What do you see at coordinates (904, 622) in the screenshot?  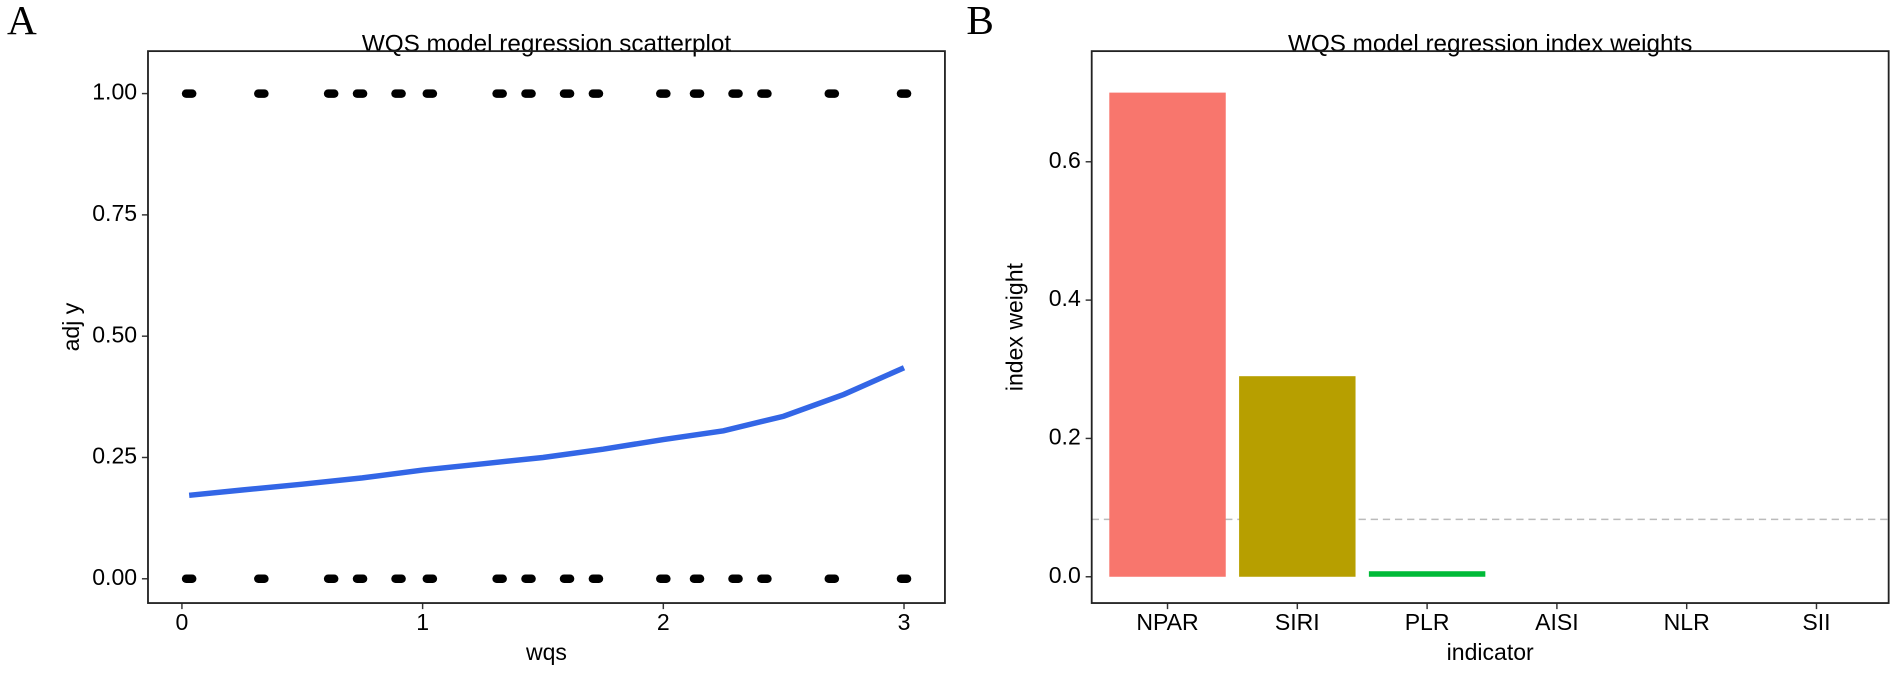 I see `x-tick-label: 3` at bounding box center [904, 622].